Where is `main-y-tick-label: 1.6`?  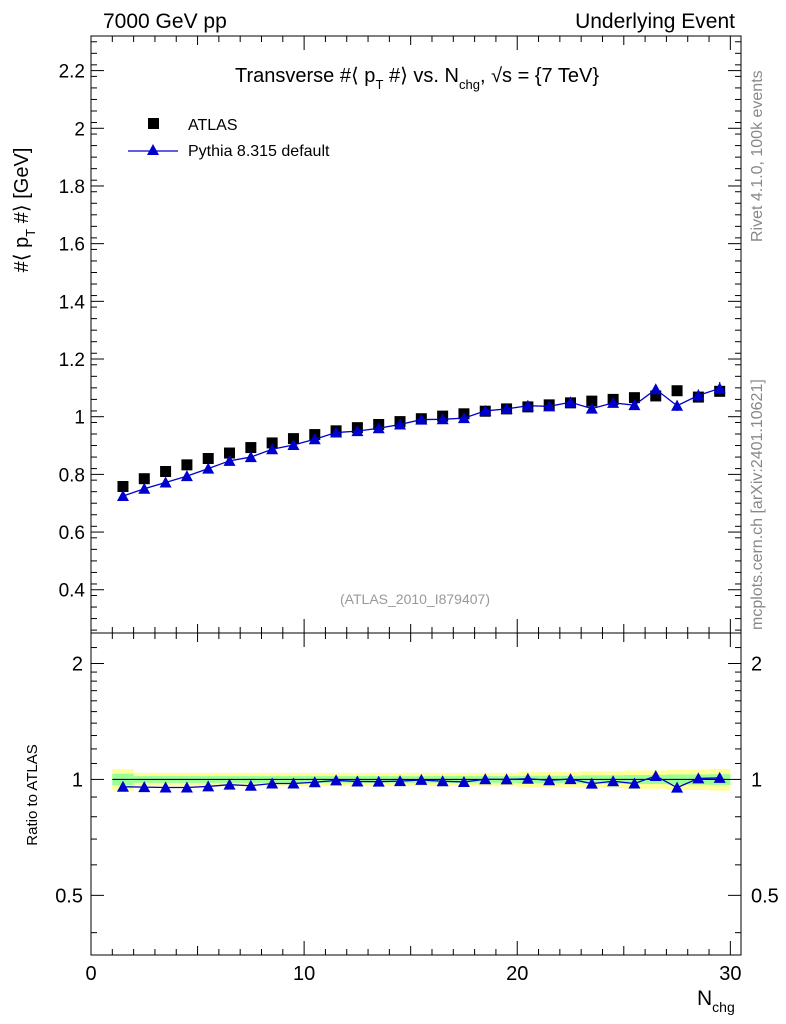 main-y-tick-label: 1.6 is located at coordinates (72, 245).